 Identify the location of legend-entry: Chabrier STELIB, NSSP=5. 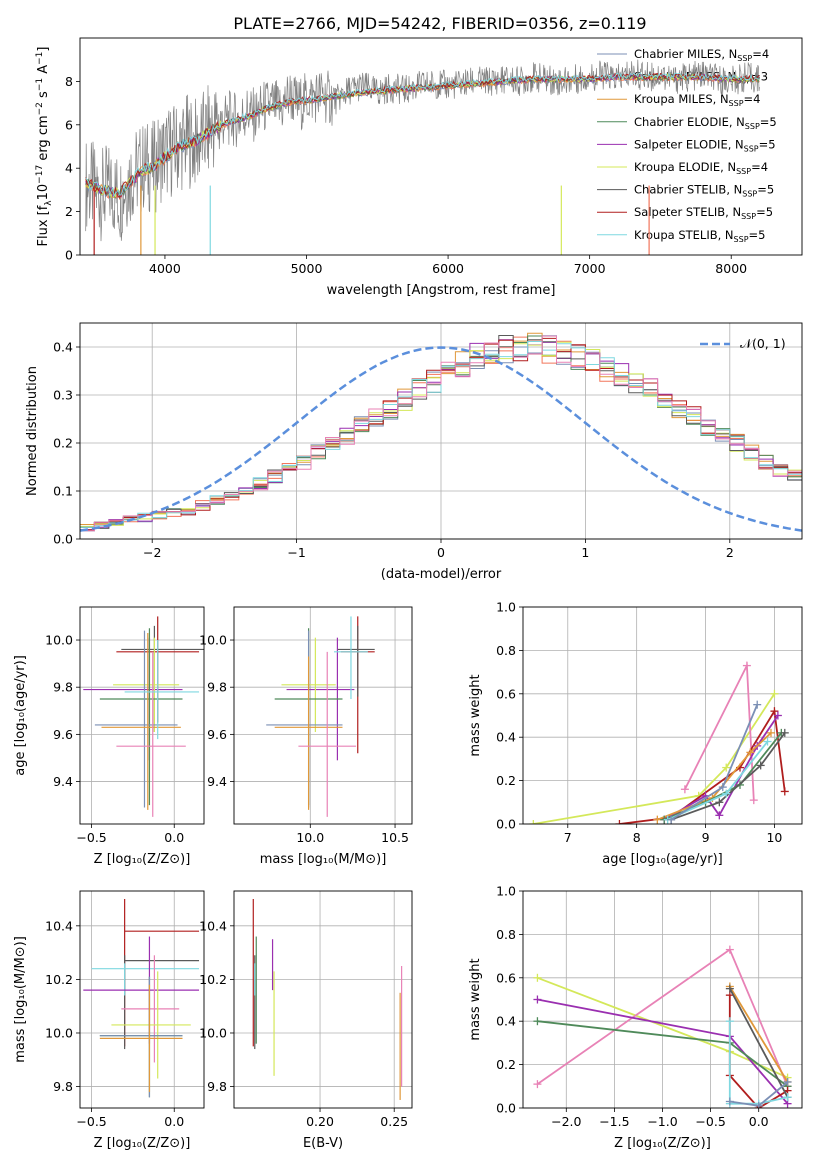
(704, 191).